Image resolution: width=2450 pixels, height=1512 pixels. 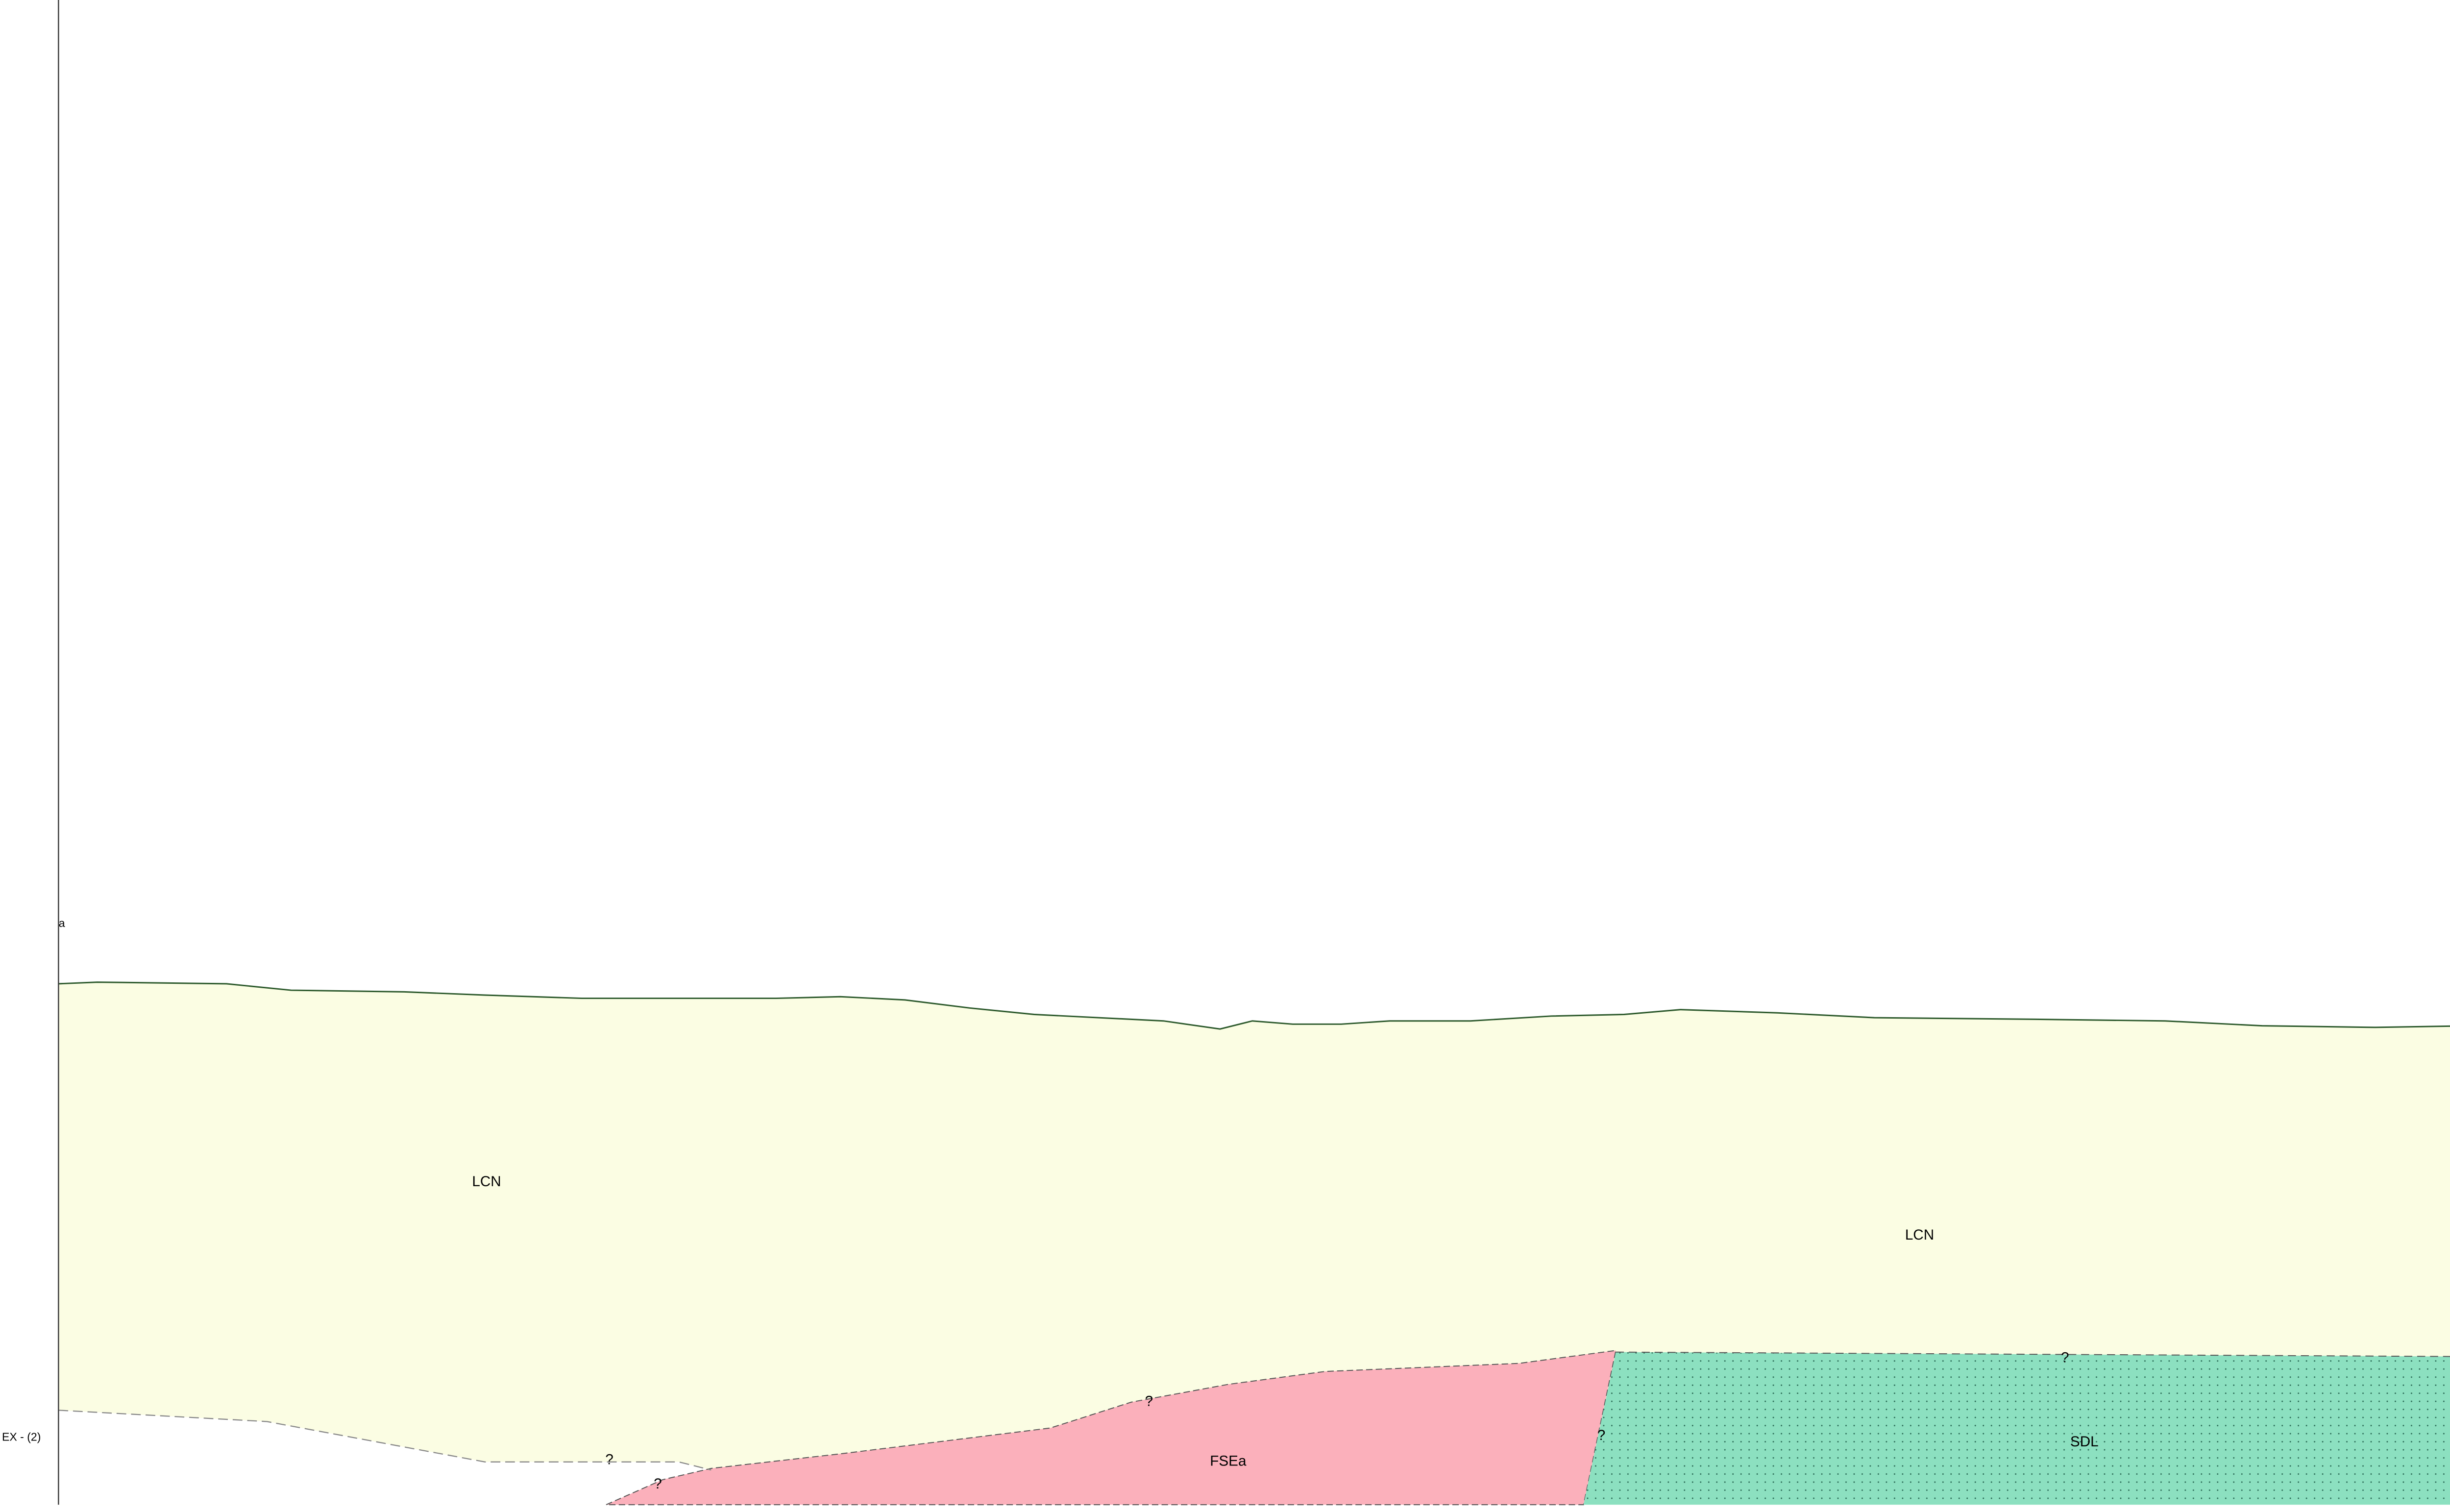 I want to click on left-label: EX - (2), so click(x=21, y=1436).